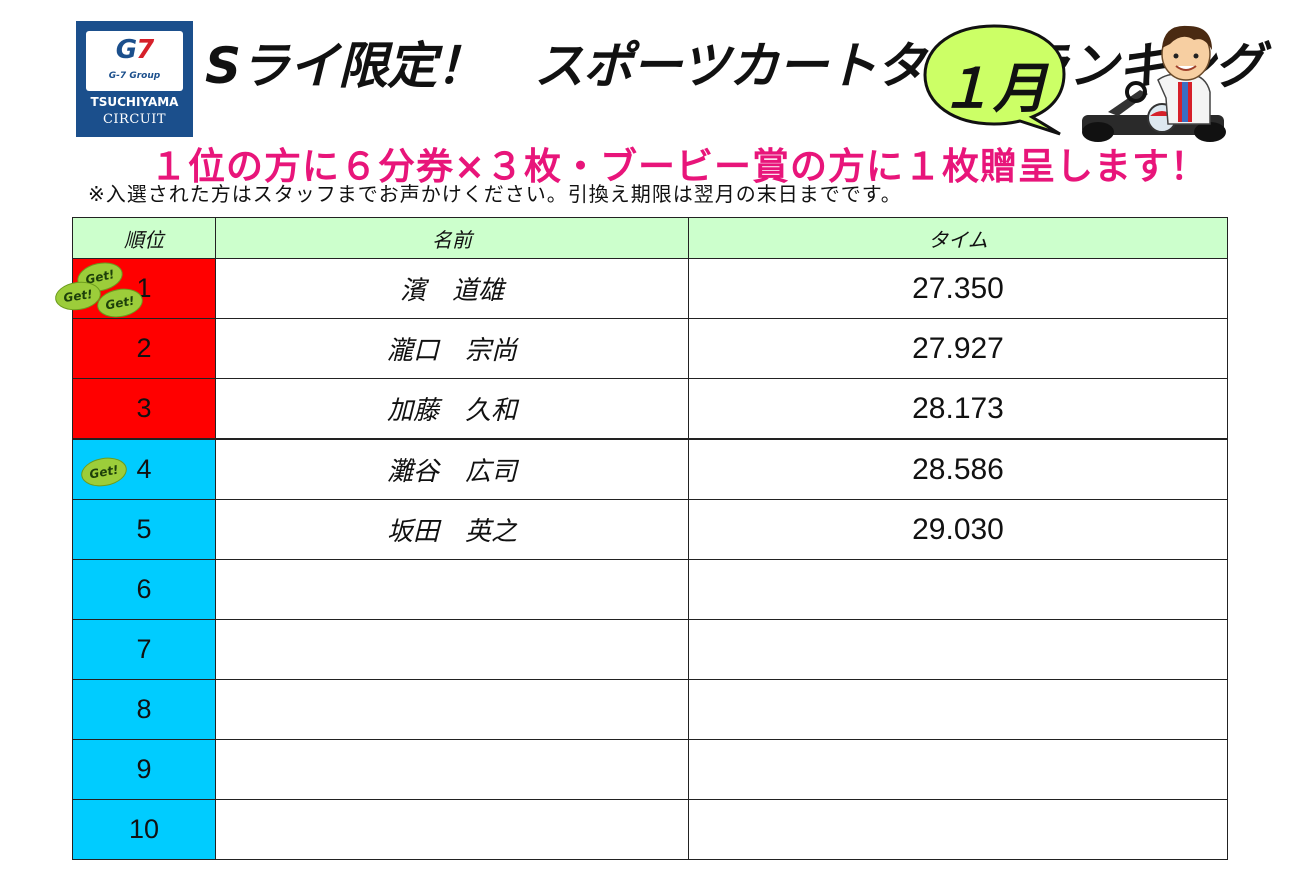 This screenshot has width=1300, height=877. I want to click on table-row: Get! 4 灘谷 広司 28.586, so click(650, 469).